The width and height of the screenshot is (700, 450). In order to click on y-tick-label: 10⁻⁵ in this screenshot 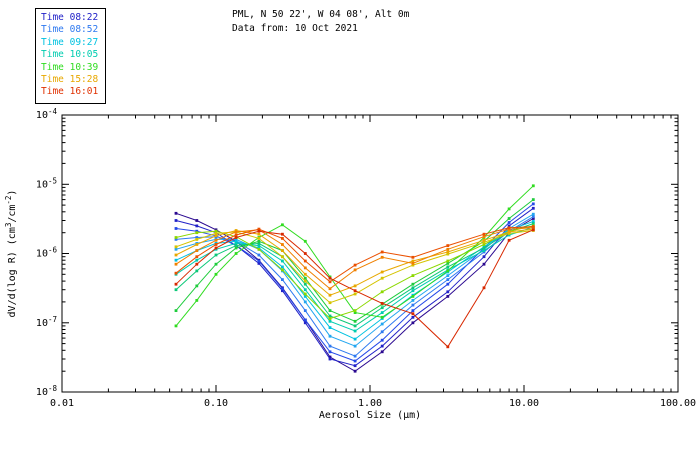, I will do `click(46, 183)`.